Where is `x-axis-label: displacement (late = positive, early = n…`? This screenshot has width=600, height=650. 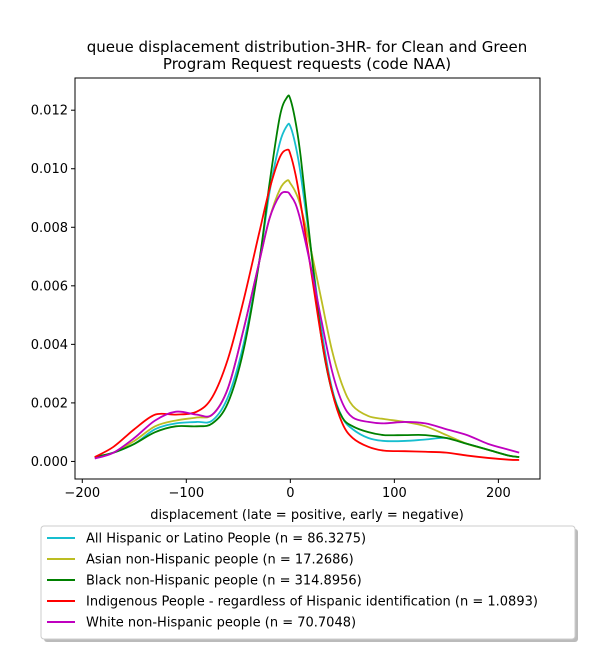
x-axis-label: displacement (late = positive, early = n… is located at coordinates (307, 515).